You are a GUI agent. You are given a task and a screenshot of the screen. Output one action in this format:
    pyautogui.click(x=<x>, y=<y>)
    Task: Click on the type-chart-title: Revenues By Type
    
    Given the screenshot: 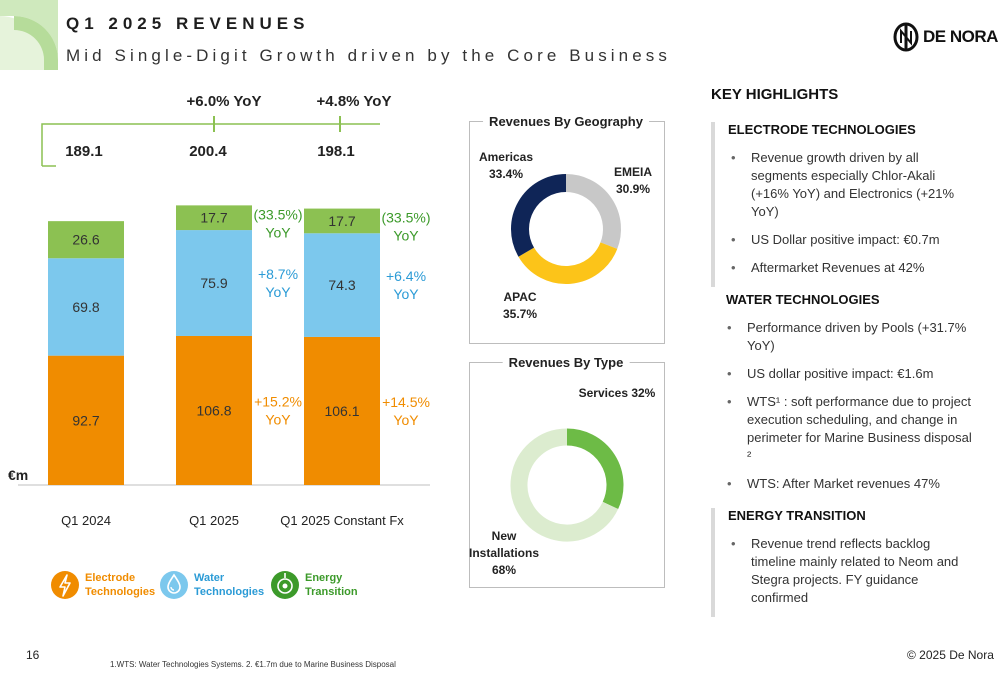 What is the action you would take?
    pyautogui.click(x=566, y=362)
    